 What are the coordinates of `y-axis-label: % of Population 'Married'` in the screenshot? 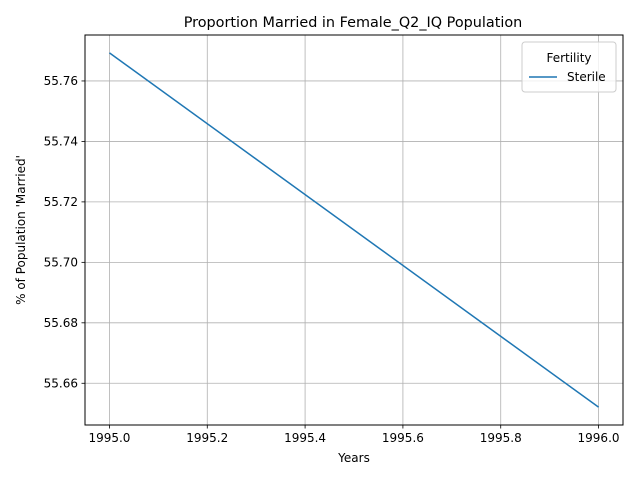 It's located at (21, 230).